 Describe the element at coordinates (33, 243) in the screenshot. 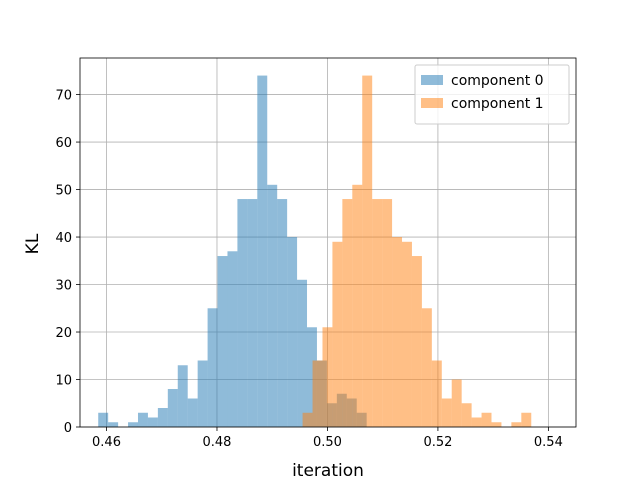

I see `y-axis-label: KL` at that location.